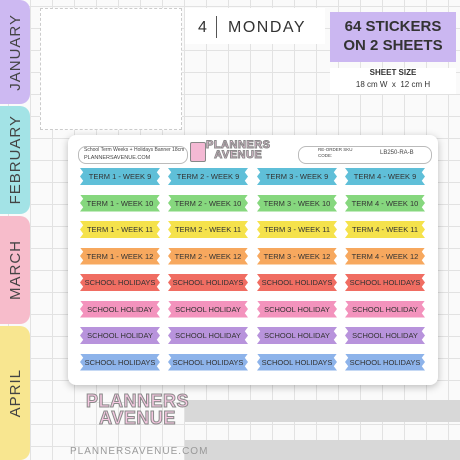 Image resolution: width=460 pixels, height=460 pixels. What do you see at coordinates (208, 229) in the screenshot?
I see `sticker: TERM 2 - WEEK 11` at bounding box center [208, 229].